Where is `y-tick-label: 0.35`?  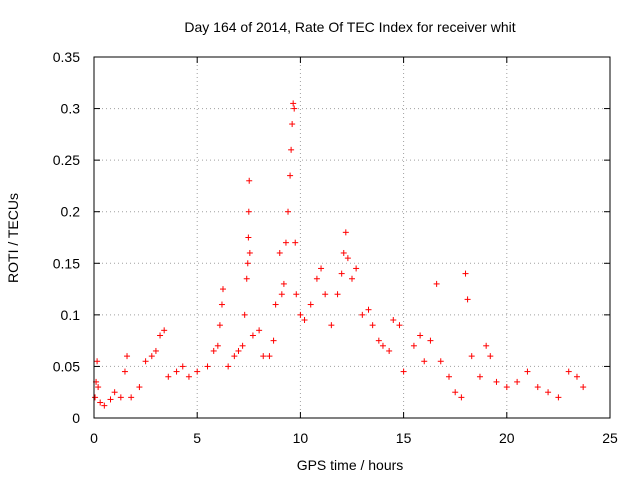 y-tick-label: 0.35 is located at coordinates (66, 57).